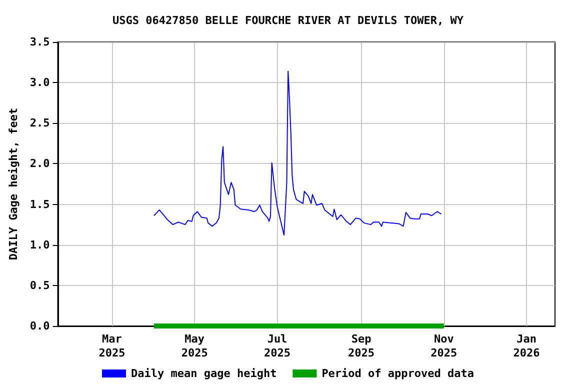 The height and width of the screenshot is (384, 576). I want to click on y-tick-label: 3.5, so click(40, 42).